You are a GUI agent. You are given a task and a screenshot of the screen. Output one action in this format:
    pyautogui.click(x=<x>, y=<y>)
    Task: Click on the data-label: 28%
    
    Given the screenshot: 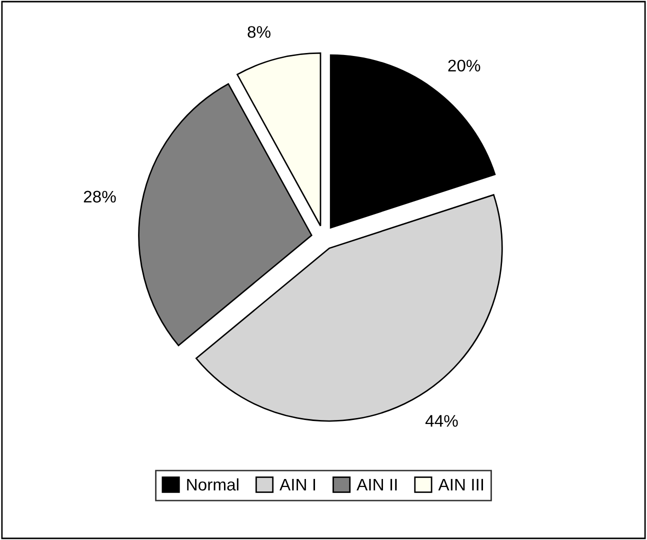 What is the action you would take?
    pyautogui.click(x=100, y=196)
    